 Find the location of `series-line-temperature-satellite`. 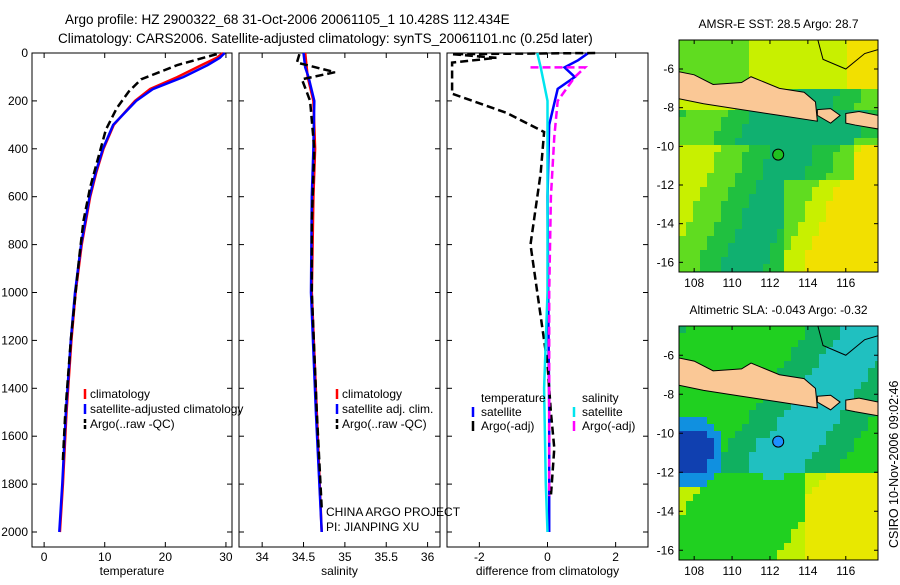

series-line-temperature-satellite is located at coordinates (568, 291).